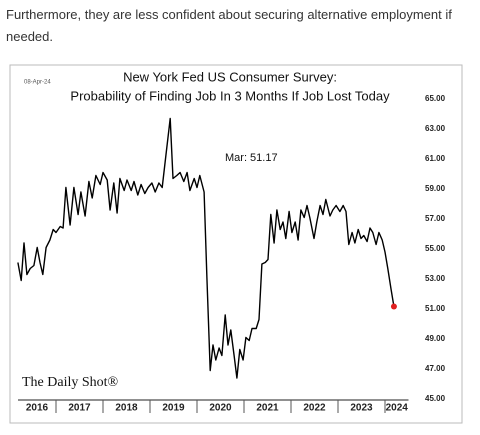 The width and height of the screenshot is (480, 435). What do you see at coordinates (435, 308) in the screenshot?
I see `y-tick-label: 51.00` at bounding box center [435, 308].